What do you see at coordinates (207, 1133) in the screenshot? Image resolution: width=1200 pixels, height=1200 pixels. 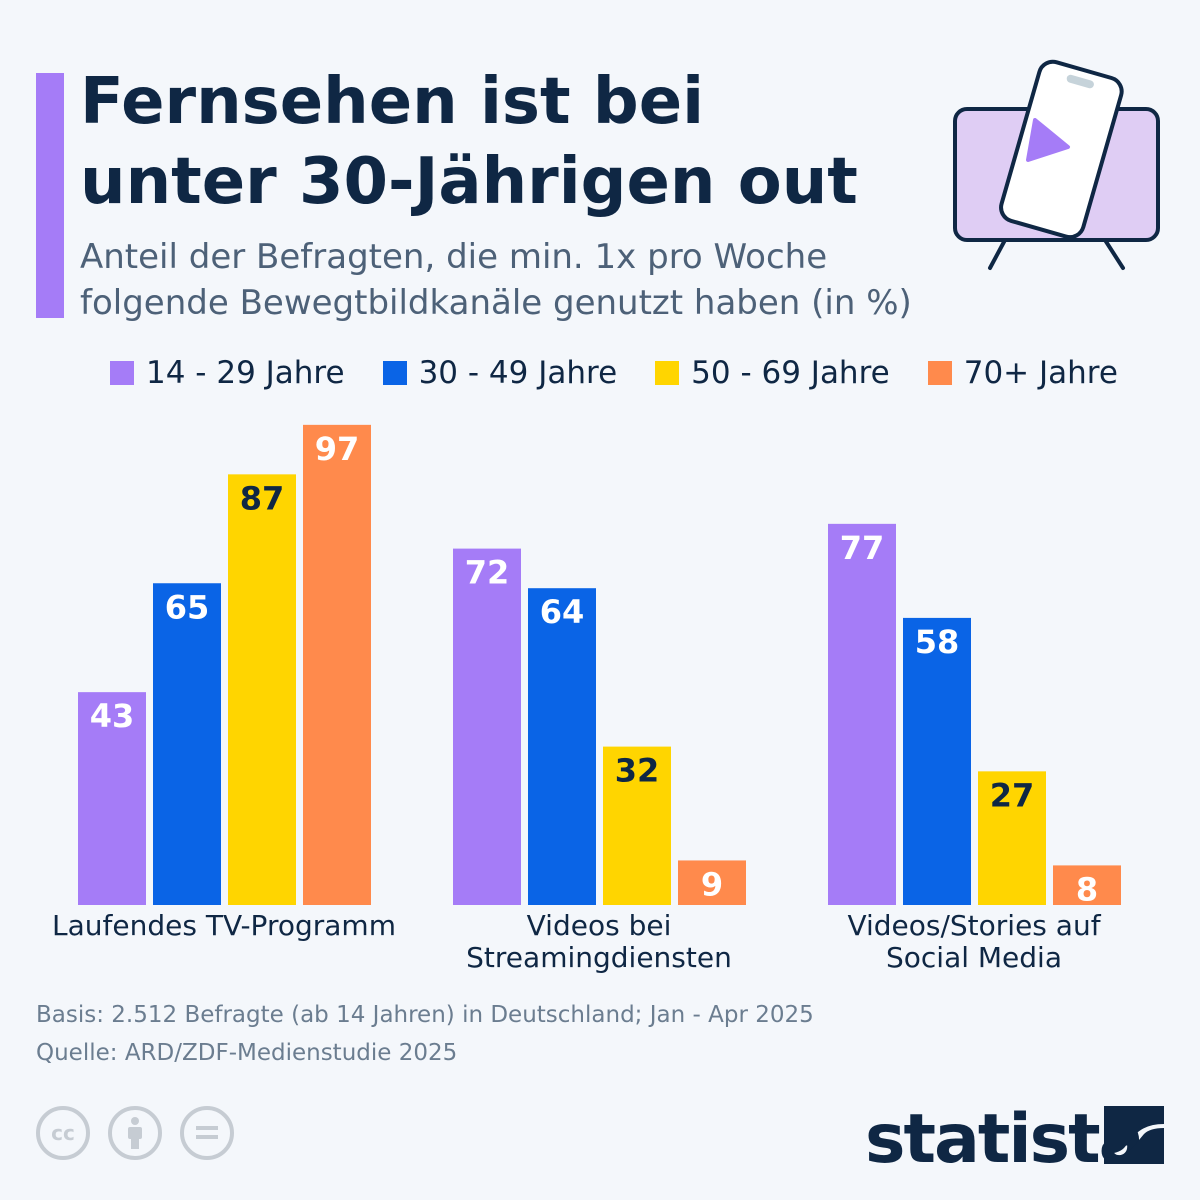 I see `no-derivatives-icon` at bounding box center [207, 1133].